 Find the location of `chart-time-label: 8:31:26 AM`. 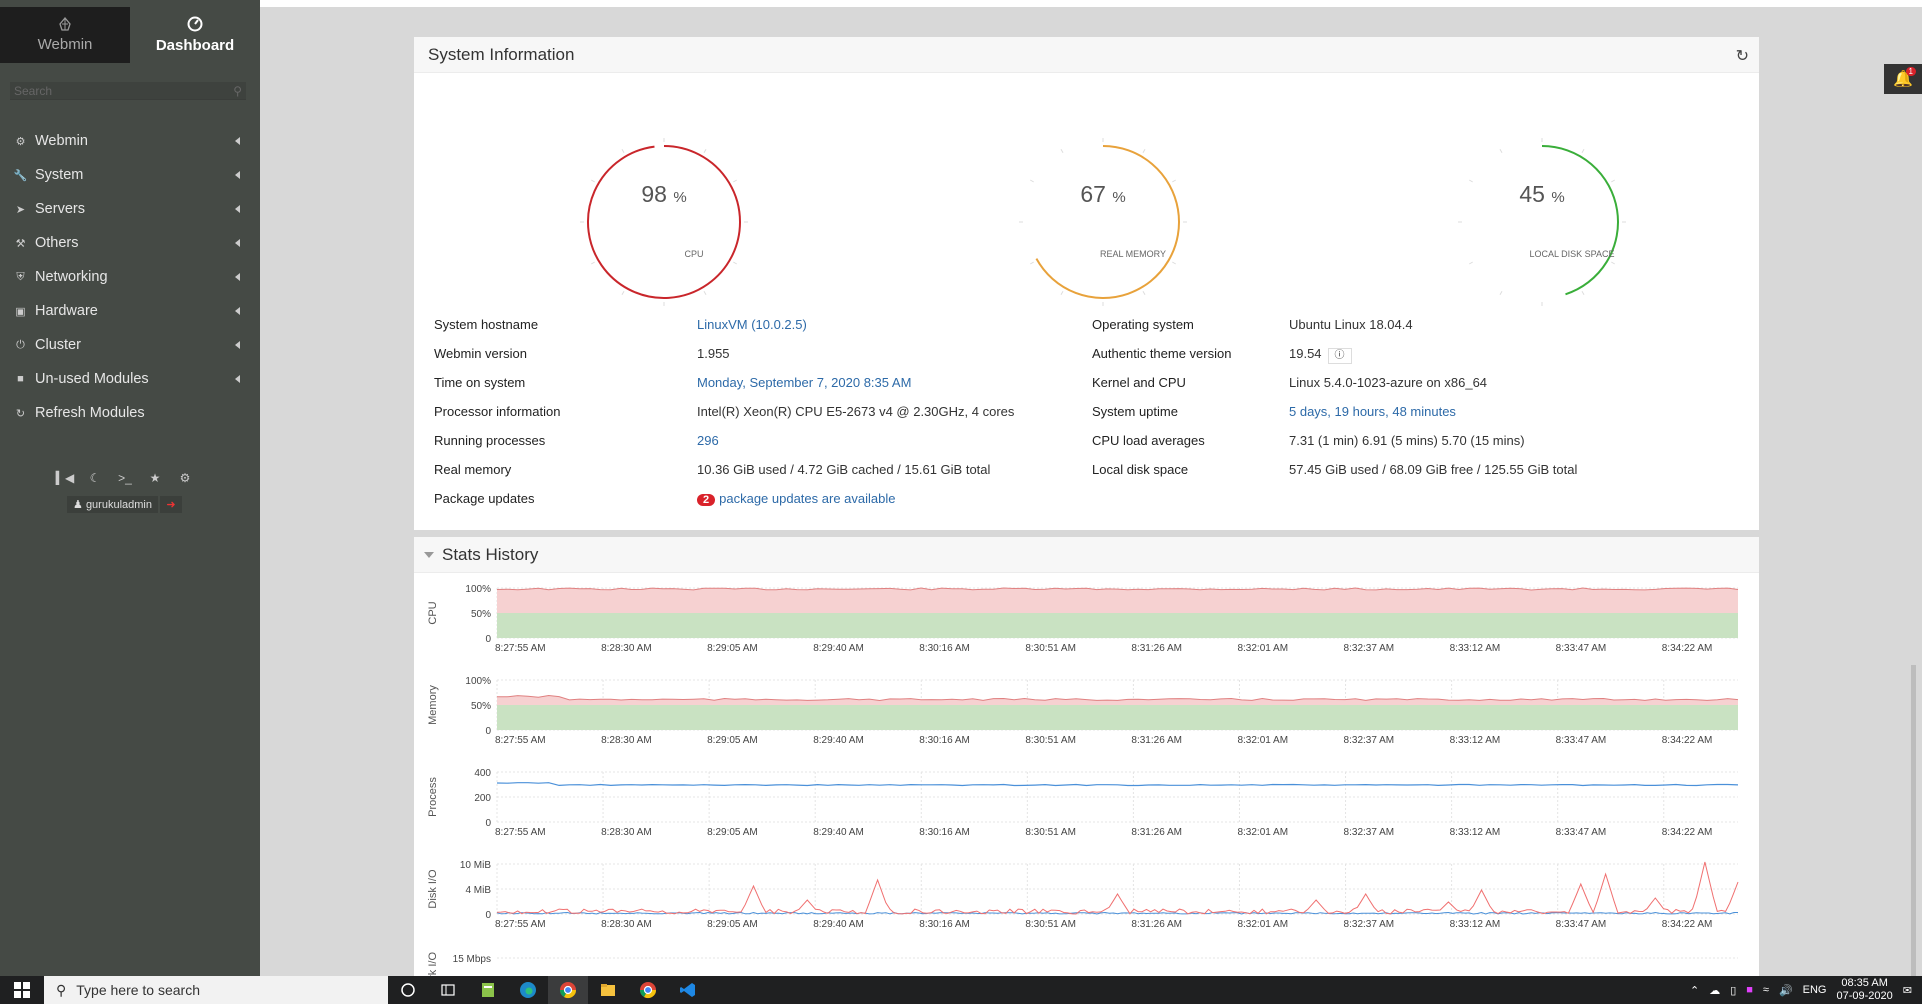

chart-time-label: 8:31:26 AM is located at coordinates (1156, 924).